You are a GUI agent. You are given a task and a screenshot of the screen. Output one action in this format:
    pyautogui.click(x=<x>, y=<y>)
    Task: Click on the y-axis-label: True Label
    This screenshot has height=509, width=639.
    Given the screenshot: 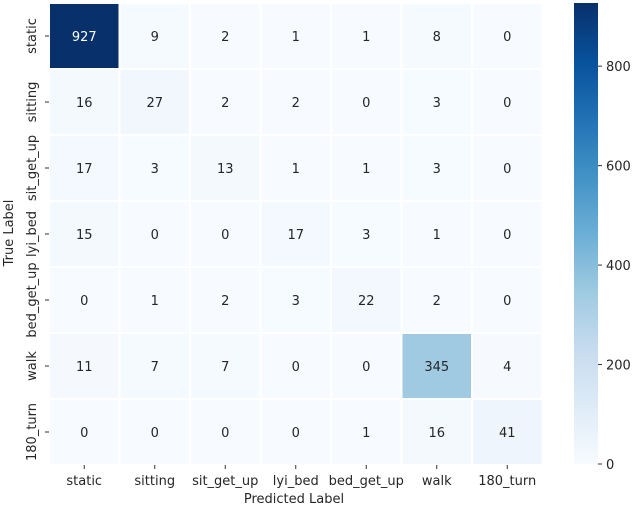 What is the action you would take?
    pyautogui.click(x=9, y=234)
    